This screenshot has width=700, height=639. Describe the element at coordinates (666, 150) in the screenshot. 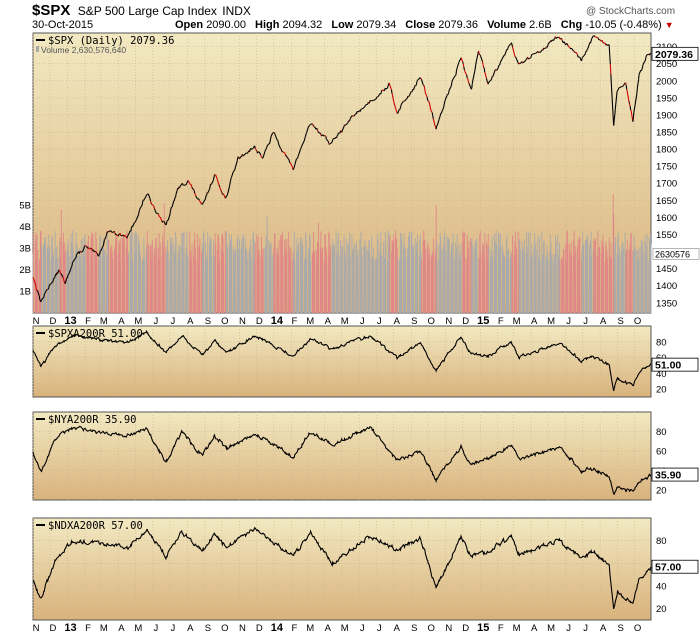

I see `y-tick-label: 1800` at that location.